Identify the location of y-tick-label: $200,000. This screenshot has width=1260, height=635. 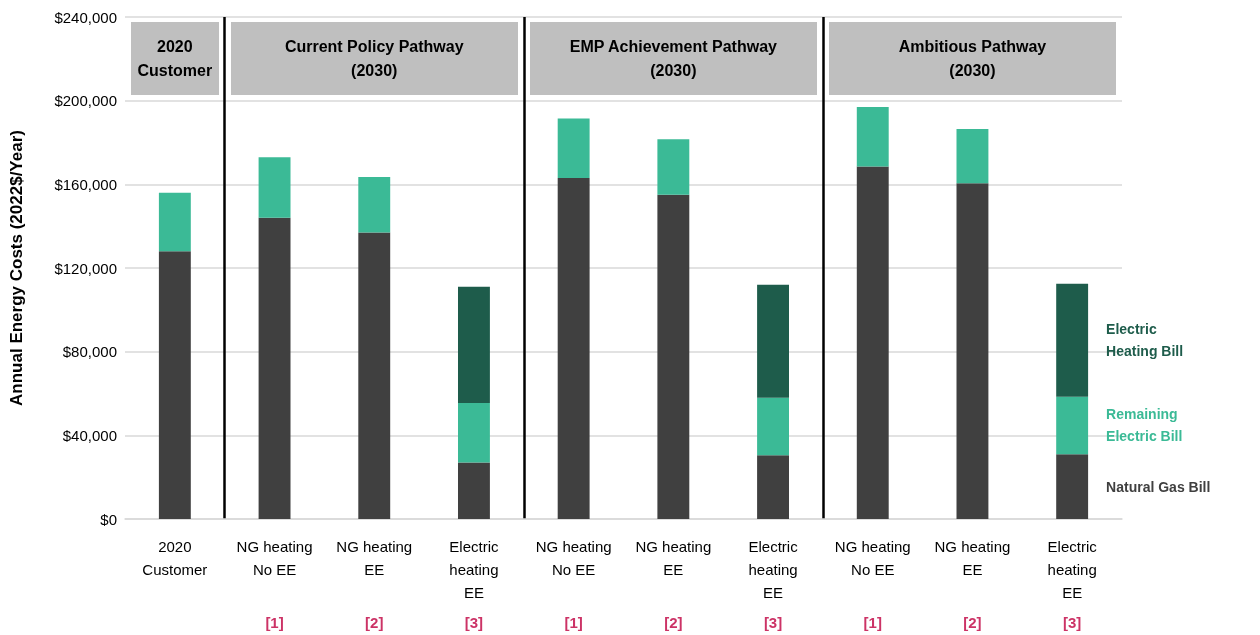
(85, 101).